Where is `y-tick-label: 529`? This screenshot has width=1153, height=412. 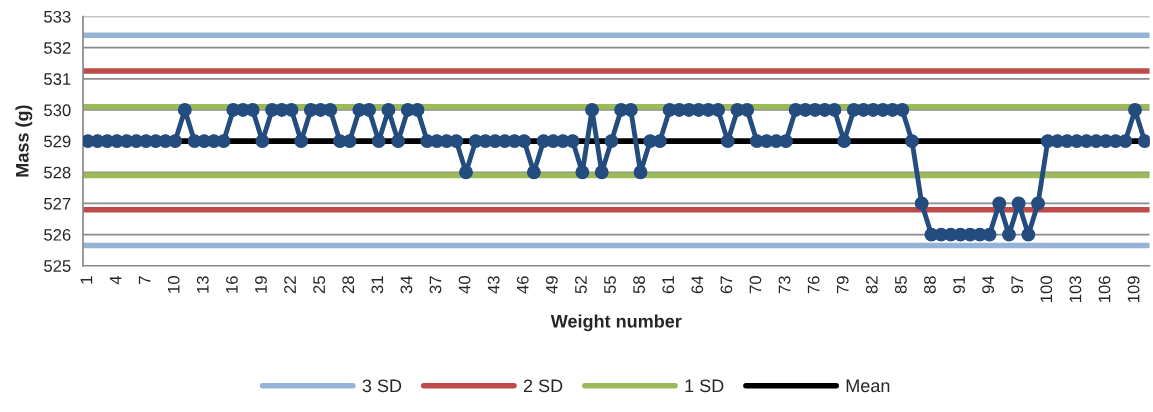
y-tick-label: 529 is located at coordinates (57, 141).